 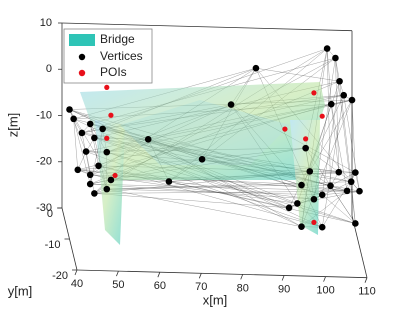 I want to click on x-tick-label: 80, so click(x=243, y=288).